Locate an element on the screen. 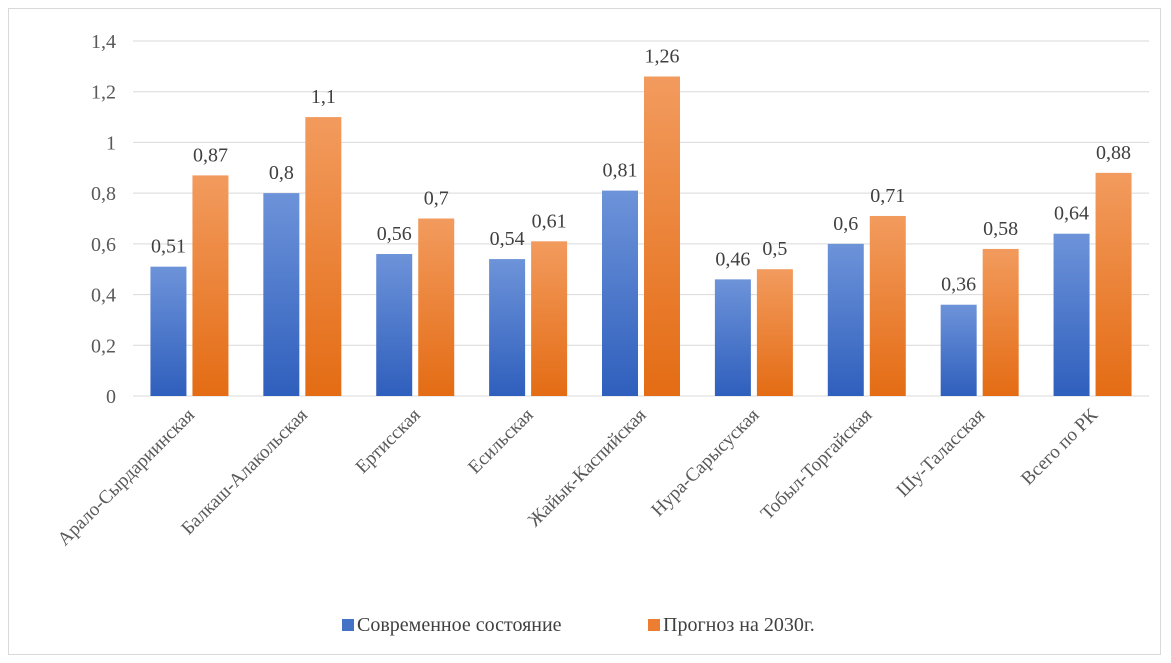  data-label: 0,61 is located at coordinates (549, 221).